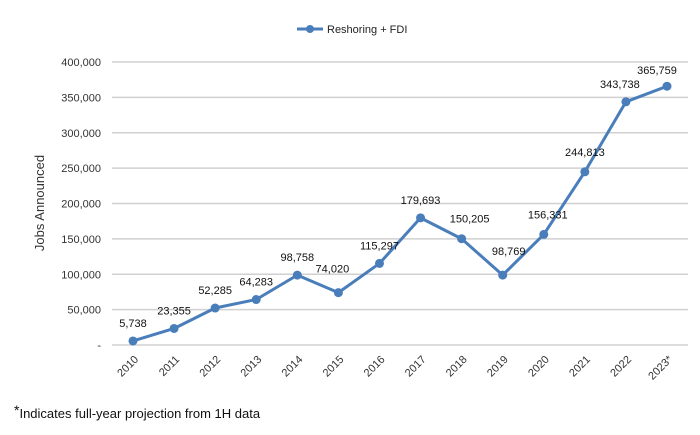 The image size is (700, 435). I want to click on x-tick-label: 2018, so click(457, 367).